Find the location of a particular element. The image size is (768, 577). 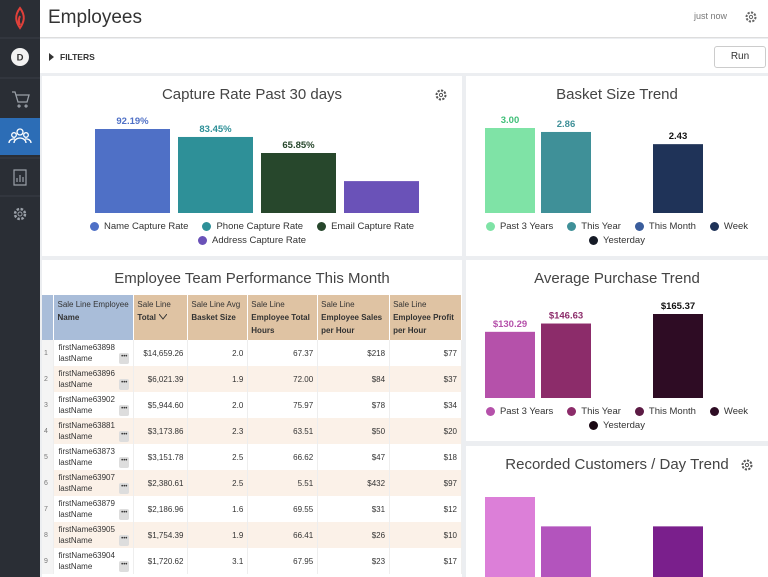

first-name: firstName63905 is located at coordinates (86, 529).